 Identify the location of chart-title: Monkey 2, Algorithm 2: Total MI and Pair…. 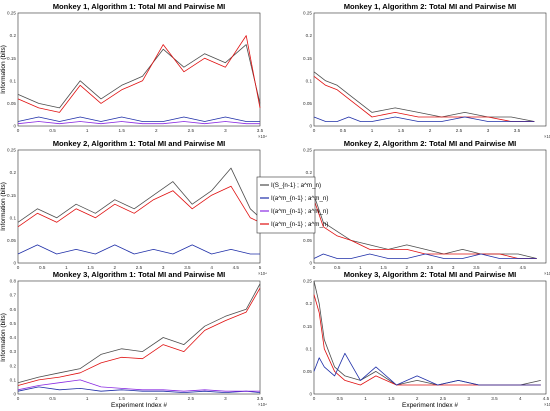
(430, 143).